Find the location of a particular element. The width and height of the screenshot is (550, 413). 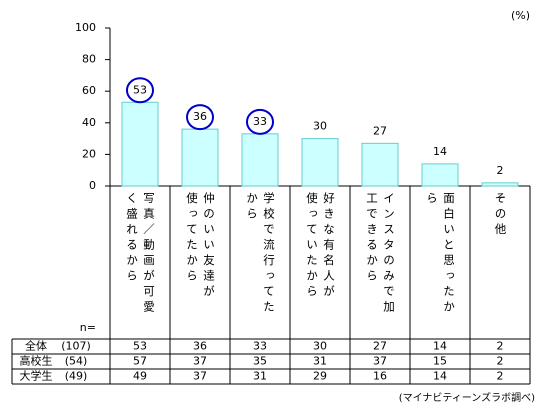

table-cell: 57 is located at coordinates (140, 361).